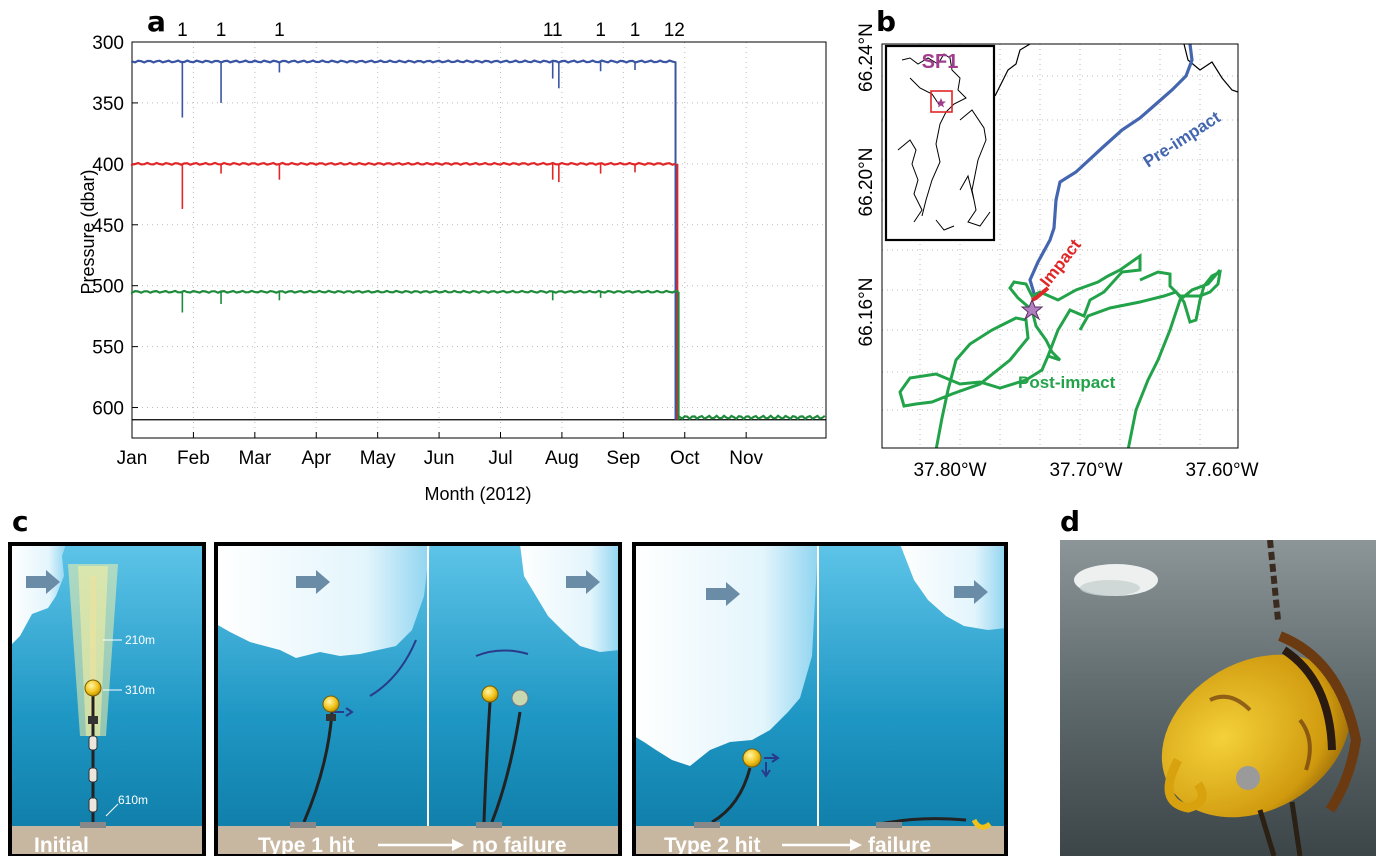  I want to click on pre-impact-track, so click(1111, 172).